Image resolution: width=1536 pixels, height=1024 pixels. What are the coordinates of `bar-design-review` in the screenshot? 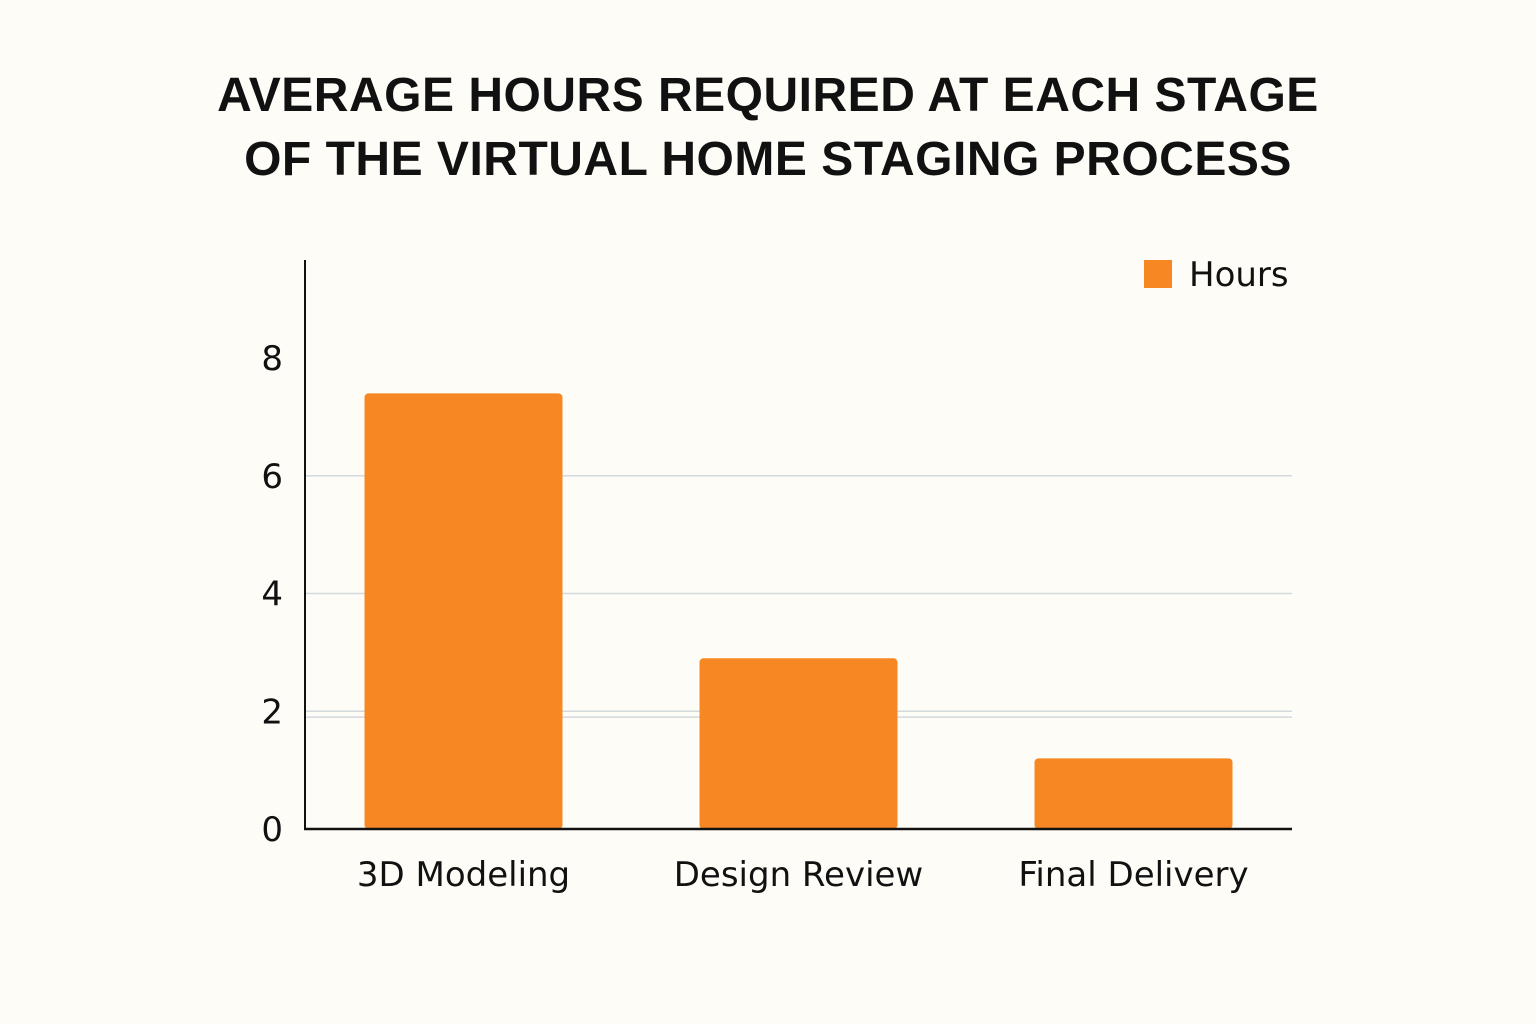 It's located at (798, 743).